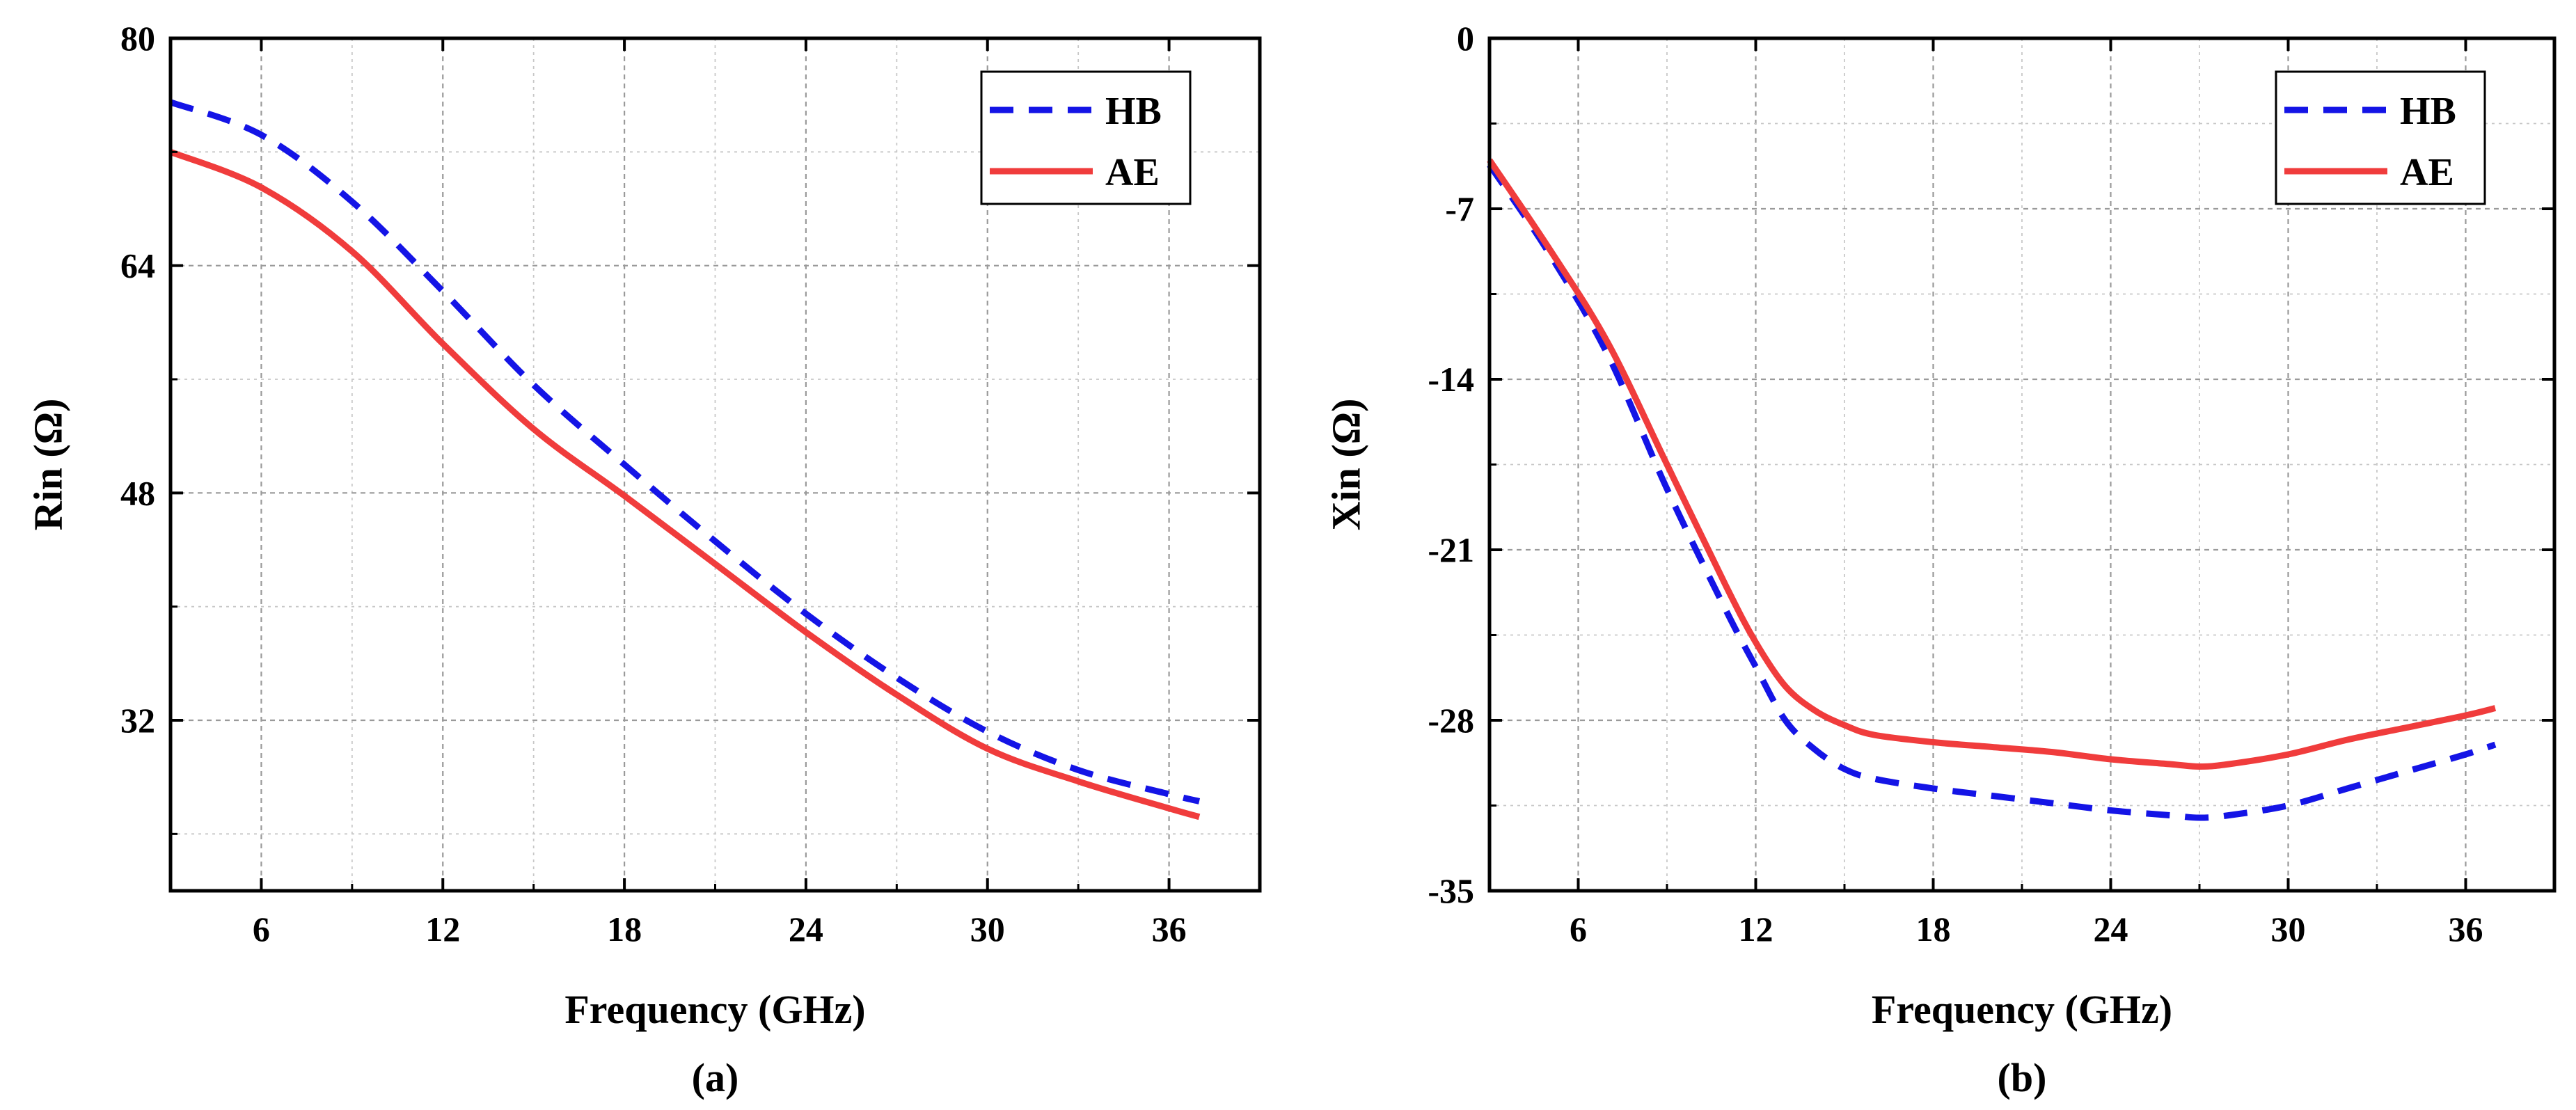  I want to click on panel-a-y-axis-label: Rin (Ω), so click(47, 465).